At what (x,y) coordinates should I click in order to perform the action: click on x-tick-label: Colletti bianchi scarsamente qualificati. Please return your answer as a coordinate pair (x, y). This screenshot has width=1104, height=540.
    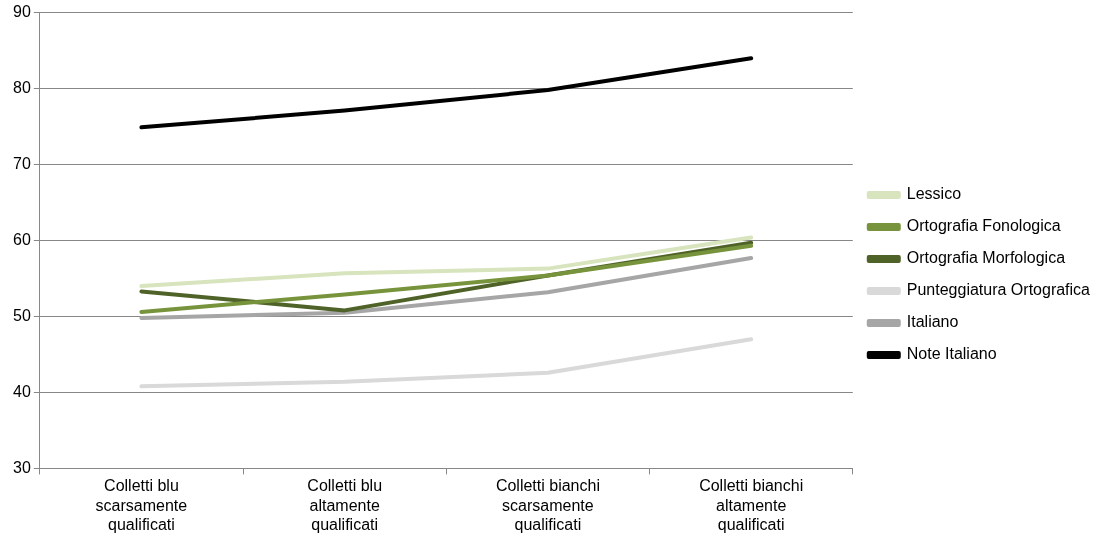
    Looking at the image, I should click on (547, 505).